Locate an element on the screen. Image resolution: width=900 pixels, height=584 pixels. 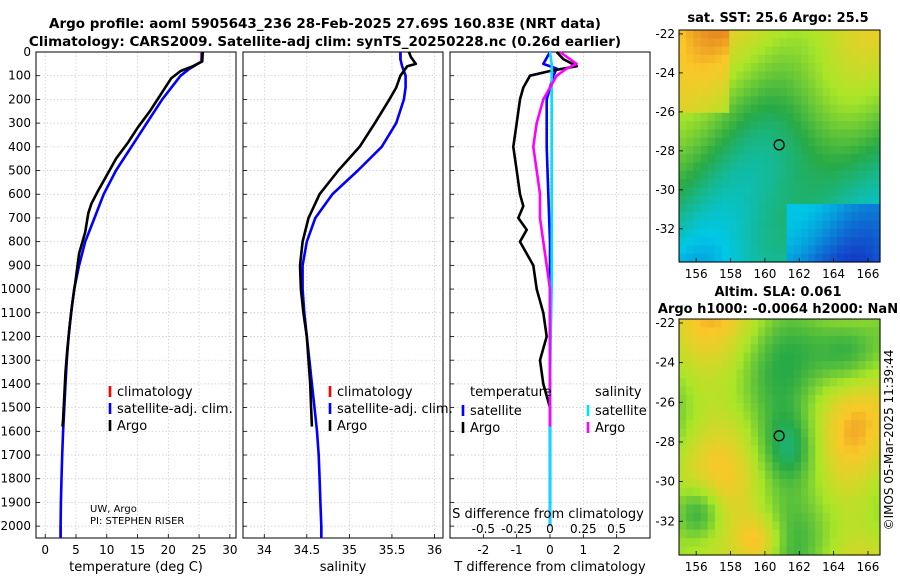
x-tick-label: 36 is located at coordinates (434, 550).